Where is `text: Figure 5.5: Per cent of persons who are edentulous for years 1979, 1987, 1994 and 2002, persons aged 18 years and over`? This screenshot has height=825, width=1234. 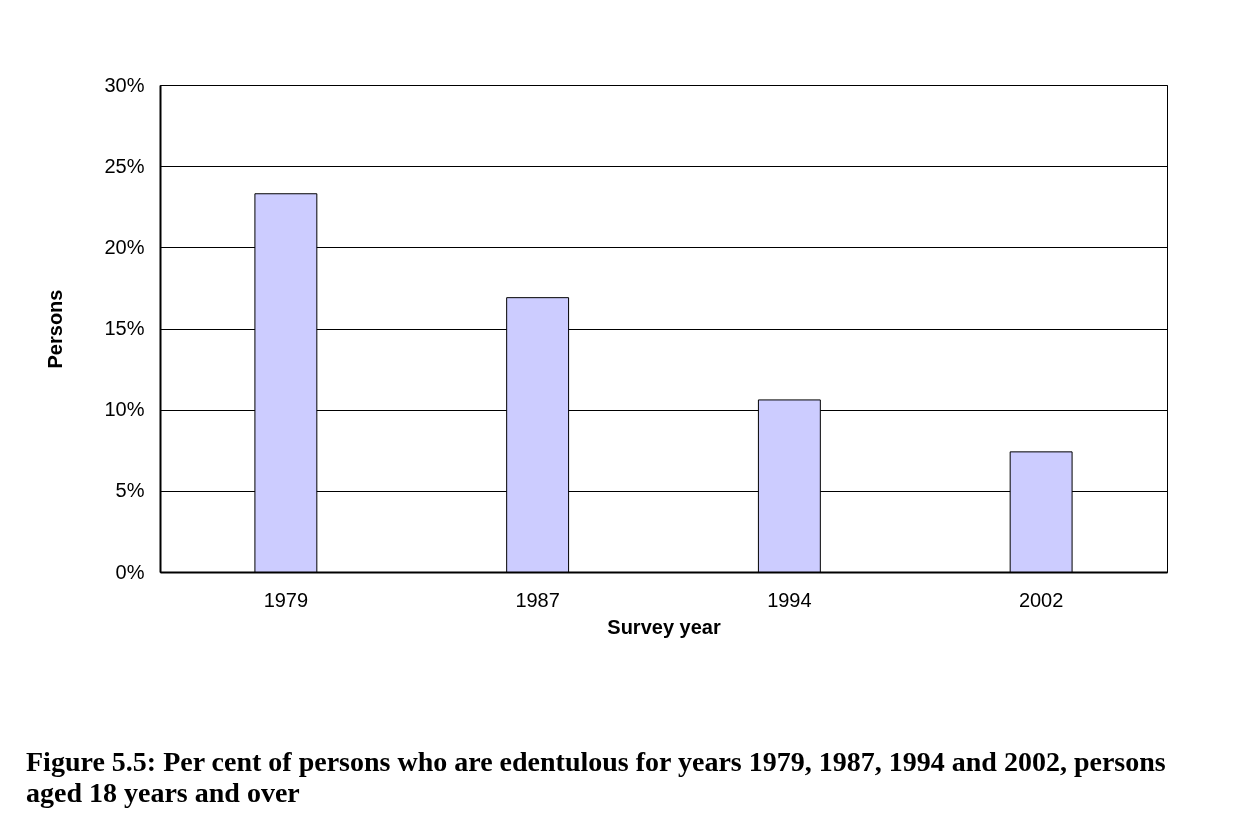
text: Figure 5.5: Per cent of persons who are edentulous for years 1979, 1987, 1994 and 2002, persons aged 18 years and over is located at coordinates (596, 777).